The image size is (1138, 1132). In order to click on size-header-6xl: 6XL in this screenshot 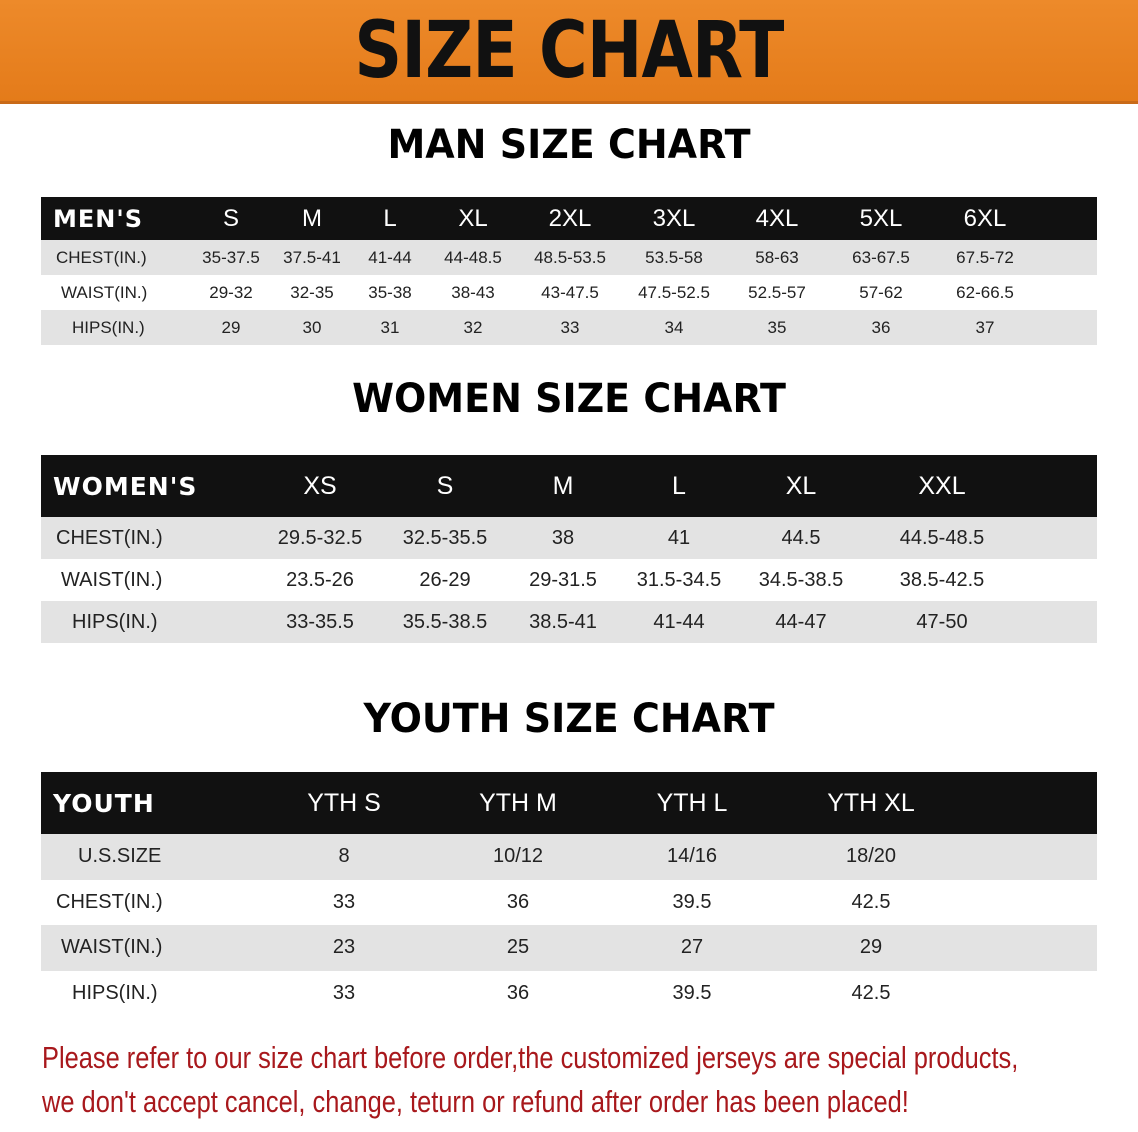, I will do `click(985, 218)`.